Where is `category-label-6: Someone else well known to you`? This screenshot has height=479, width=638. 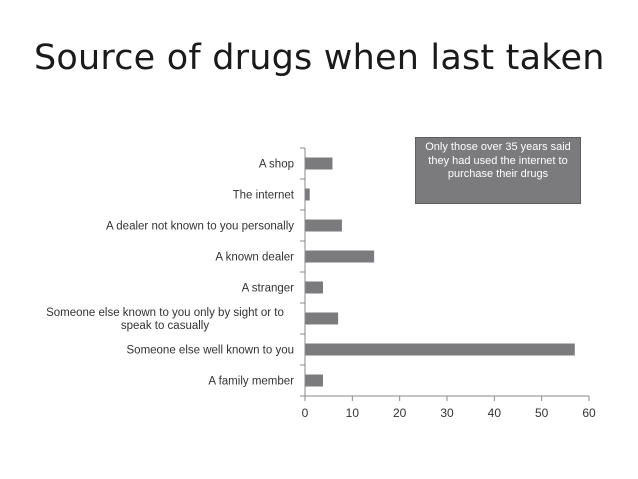
category-label-6: Someone else well known to you is located at coordinates (211, 351).